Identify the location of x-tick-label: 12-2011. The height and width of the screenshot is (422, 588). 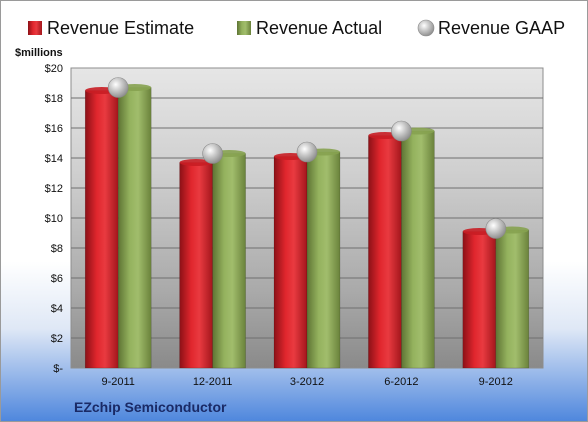
(213, 382).